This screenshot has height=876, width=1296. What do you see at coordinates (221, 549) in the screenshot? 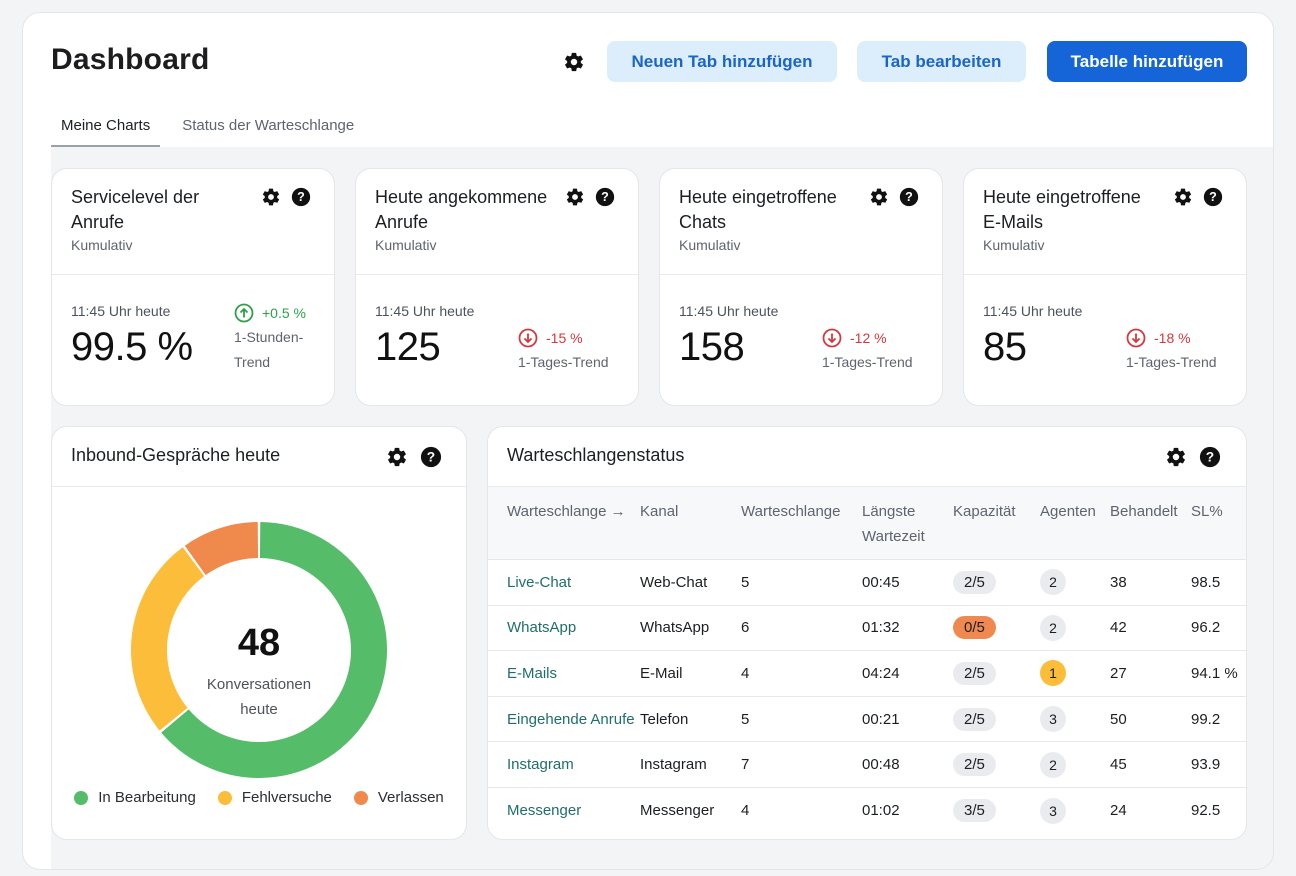
I see `donut-slice-verlassen` at bounding box center [221, 549].